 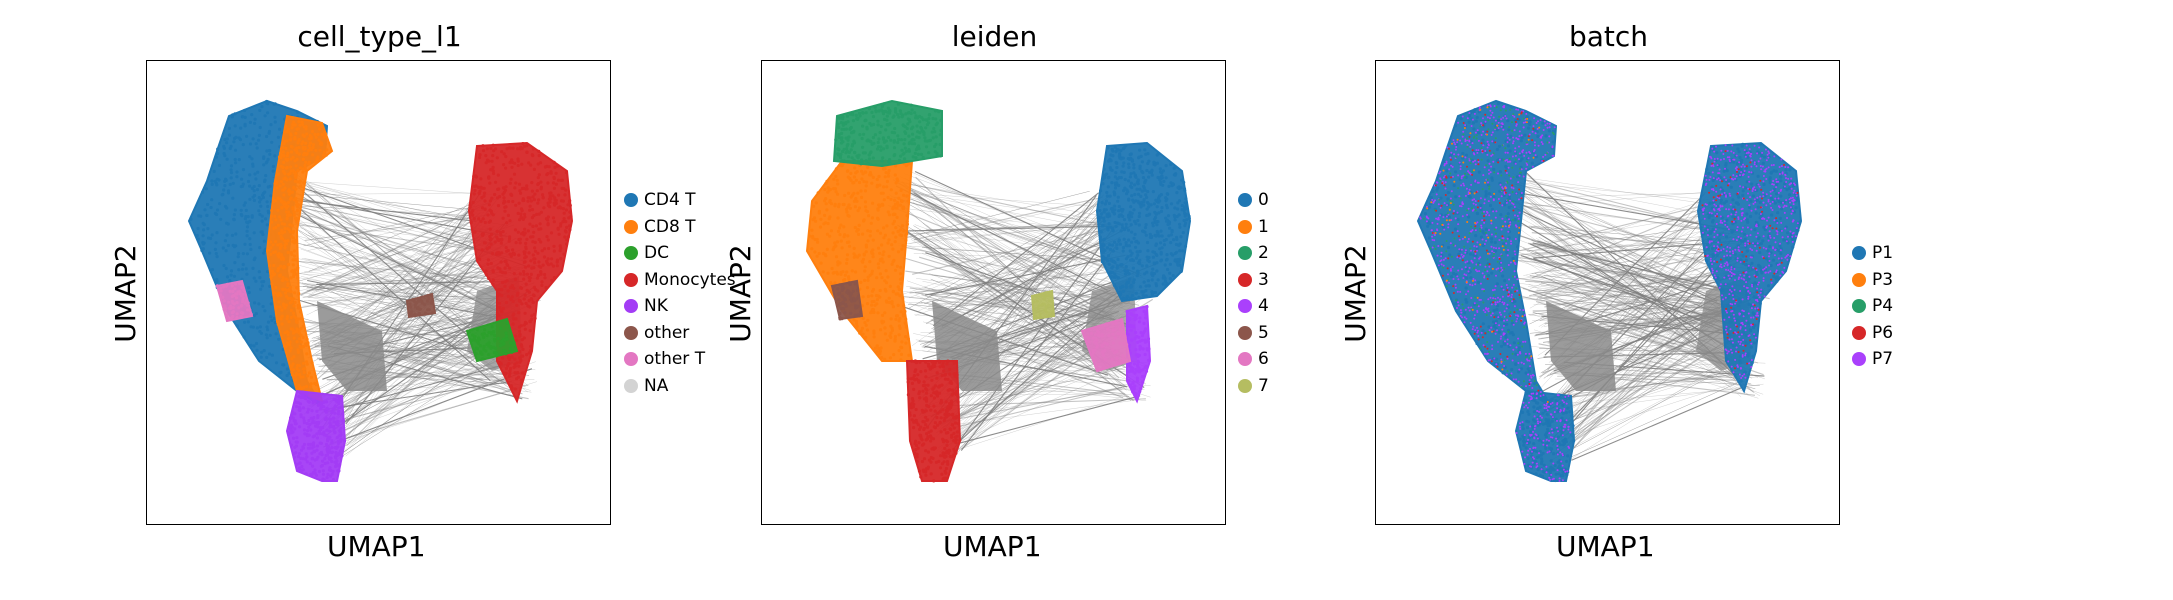 I want to click on legend-marker, so click(x=631, y=385).